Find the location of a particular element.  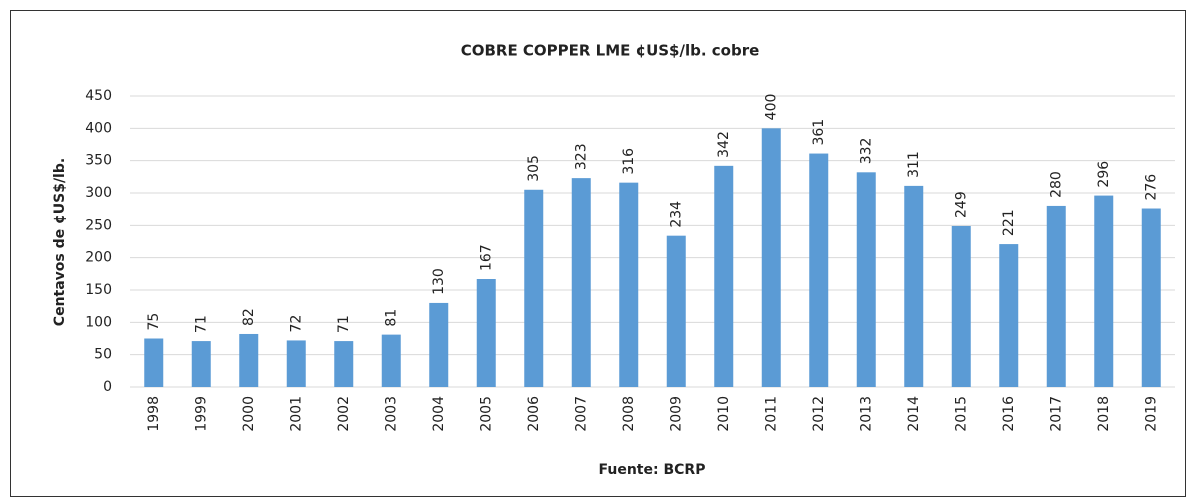

x-tick-label: 2019 is located at coordinates (1151, 414).